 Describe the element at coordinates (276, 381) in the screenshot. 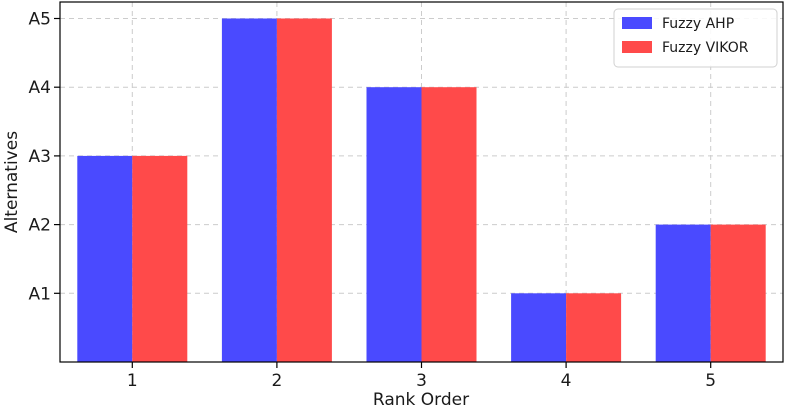

I see `x-tick-label: 2` at that location.